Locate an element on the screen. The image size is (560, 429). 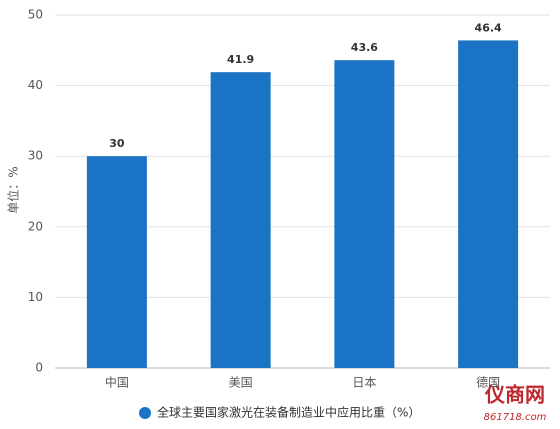
x-tick-label: 德国 is located at coordinates (488, 382).